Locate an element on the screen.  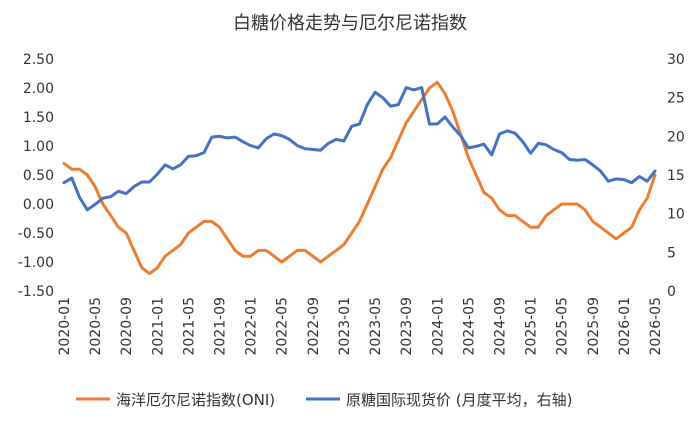
y-left-tick-label: -0.50 is located at coordinates (36, 234).